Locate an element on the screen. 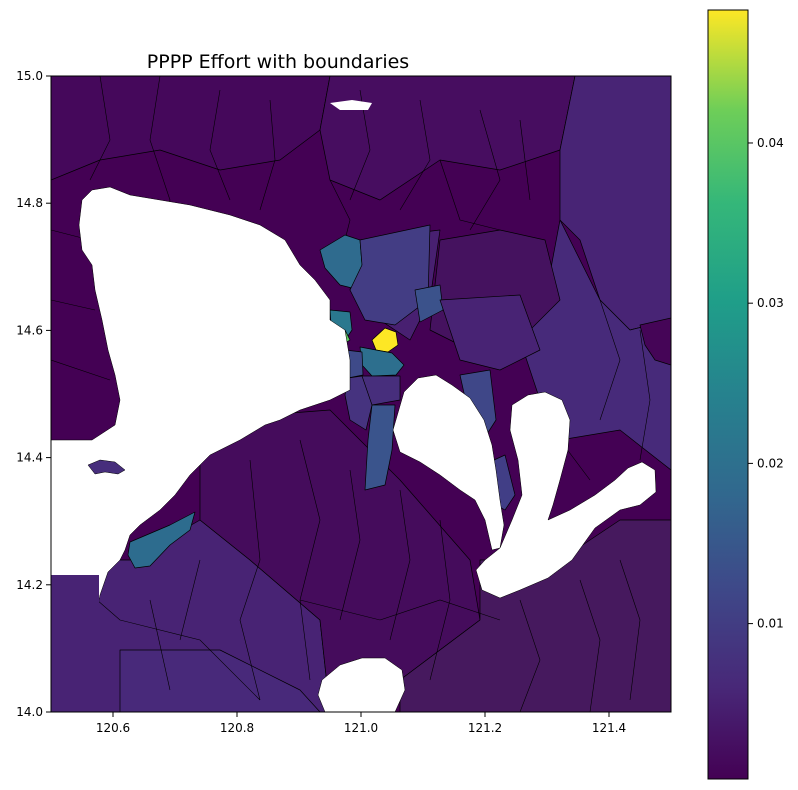  laguna-lake-east is located at coordinates (566, 495).